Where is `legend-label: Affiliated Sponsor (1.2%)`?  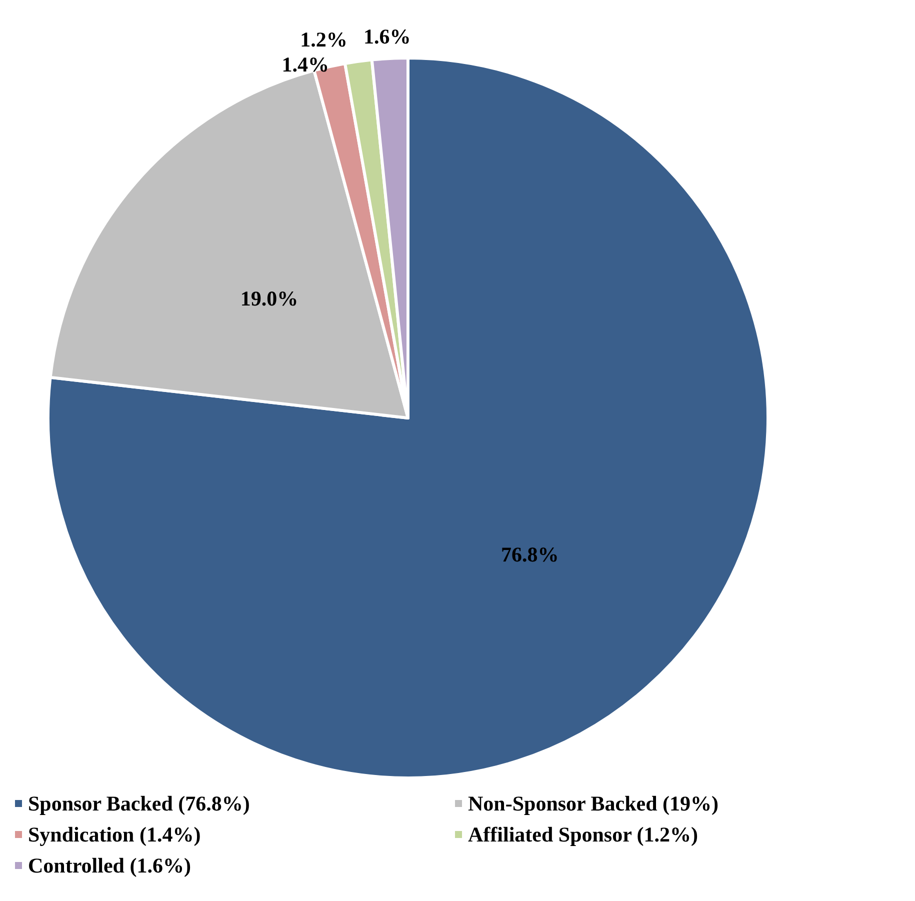
legend-label: Affiliated Sponsor (1.2%) is located at coordinates (583, 834).